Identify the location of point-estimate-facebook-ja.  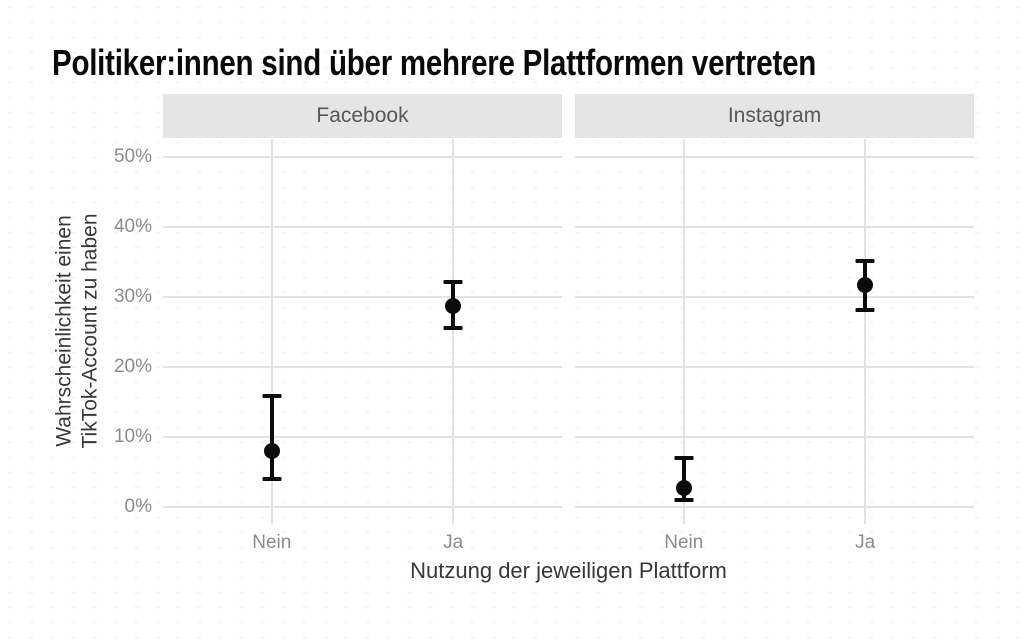
(453, 306).